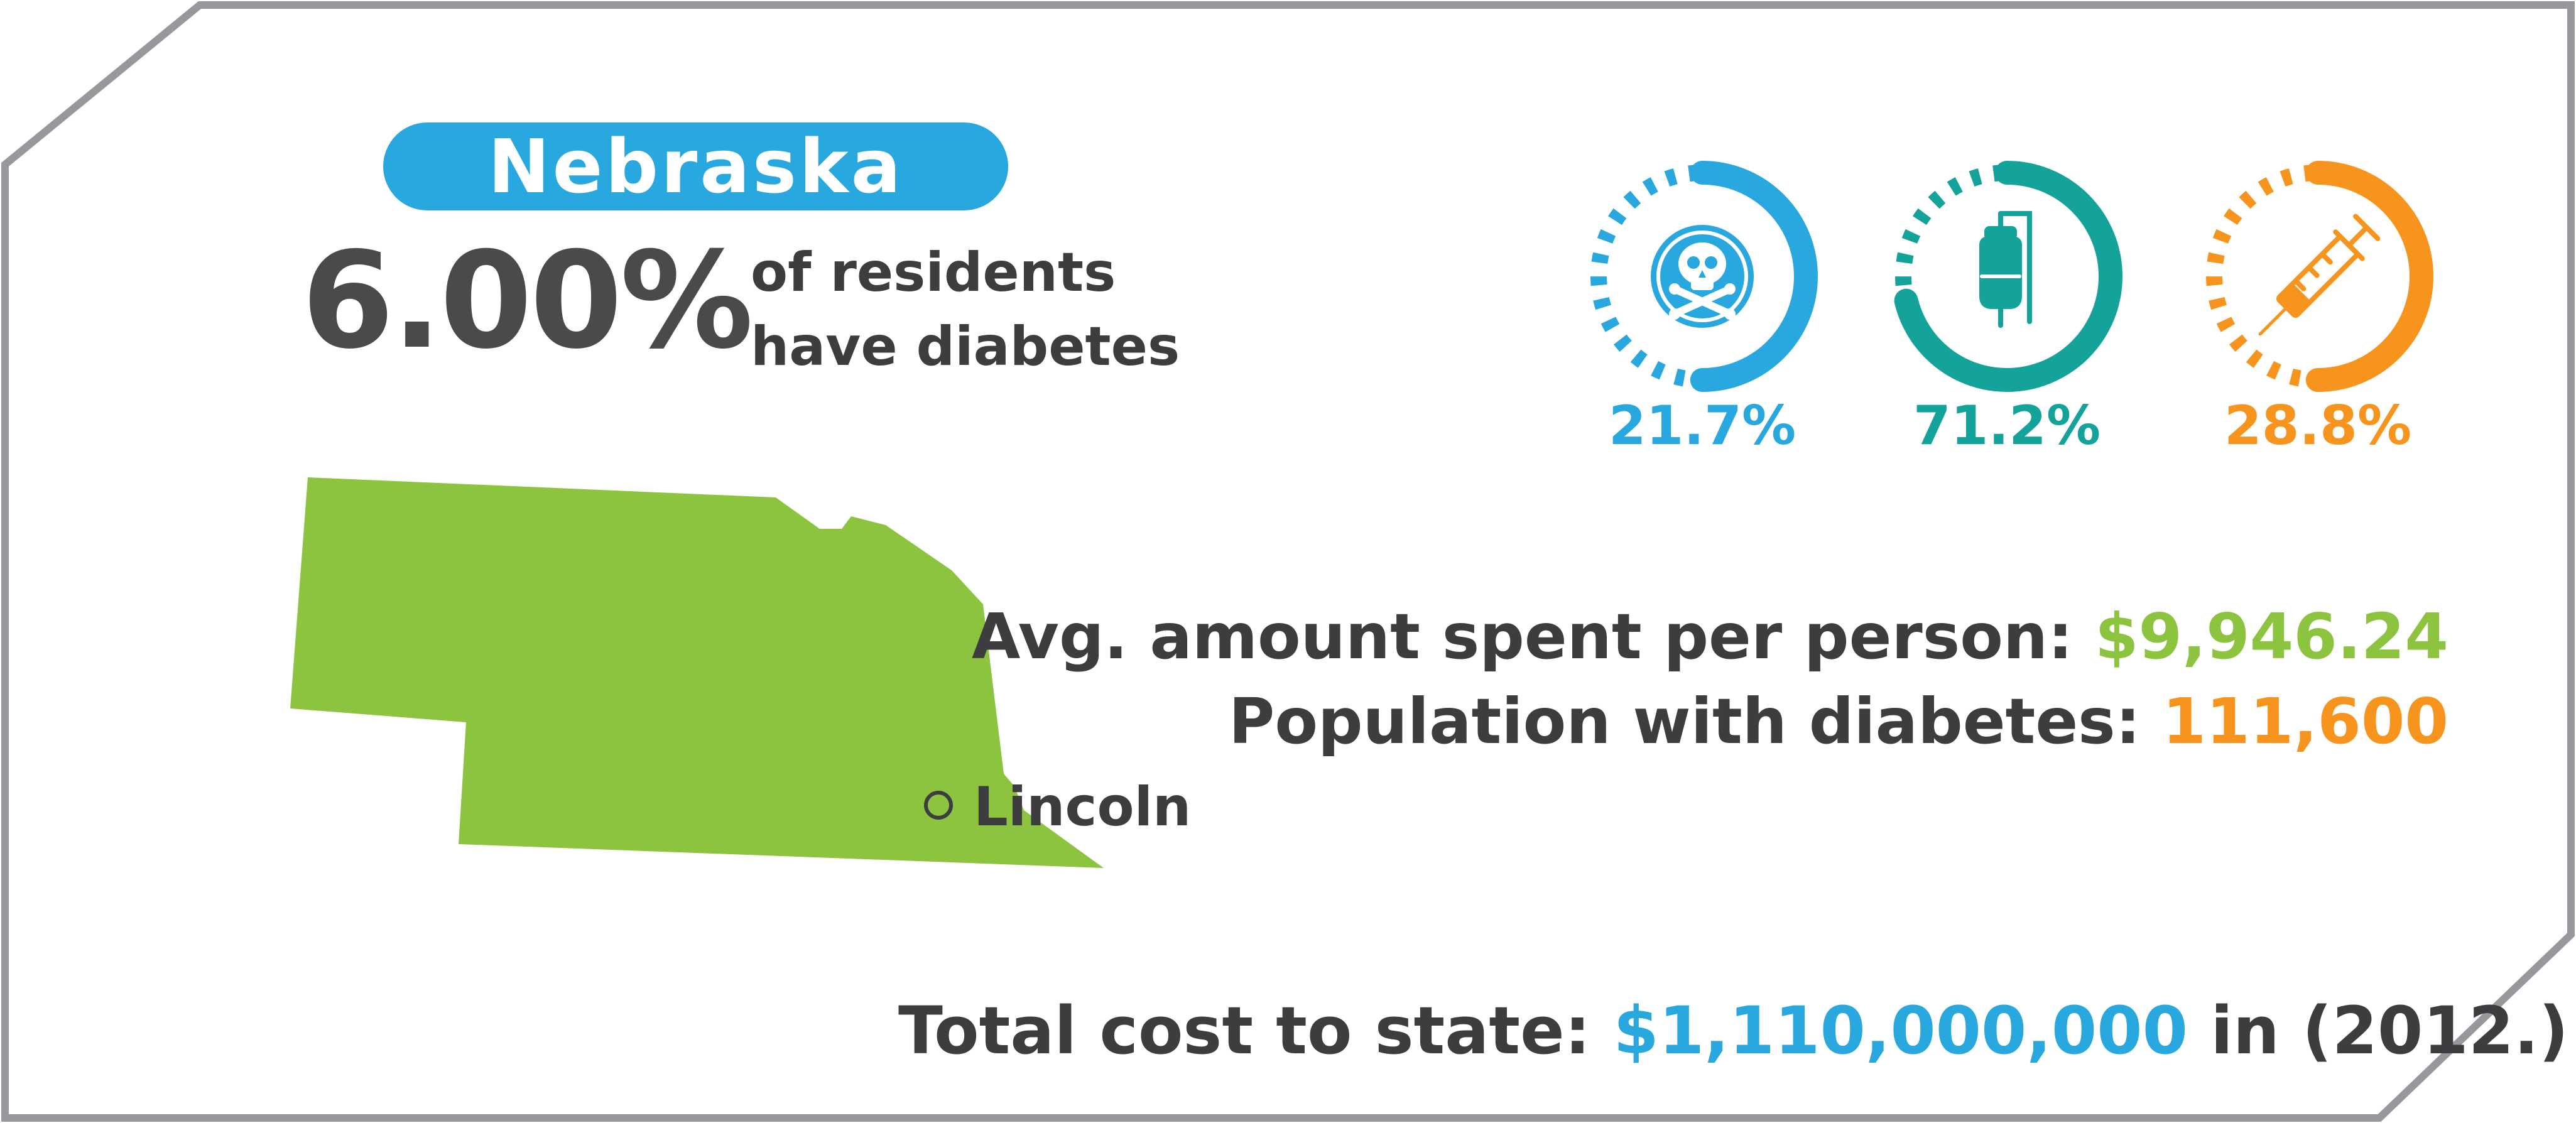 The width and height of the screenshot is (2576, 1123). I want to click on avg-spend-stat: Avg. amount spent per person: $9,946.24, so click(1710, 637).